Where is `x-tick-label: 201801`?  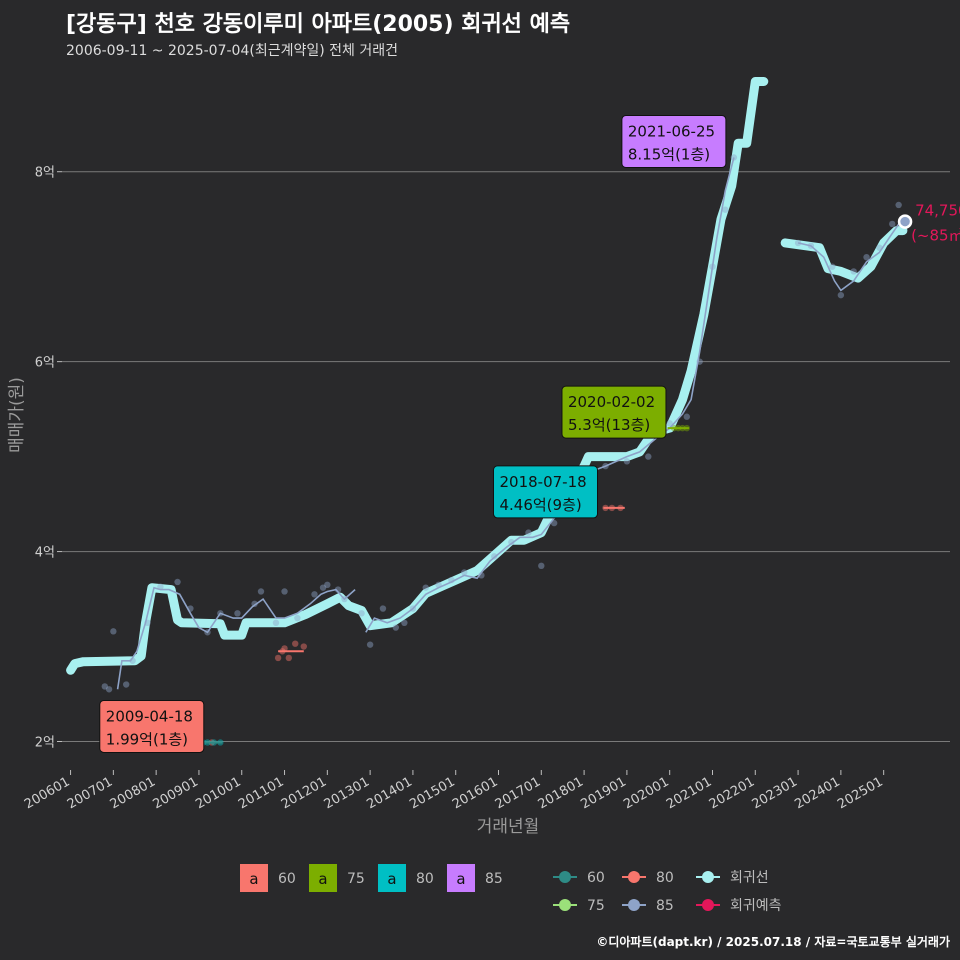 x-tick-label: 201801 is located at coordinates (561, 793).